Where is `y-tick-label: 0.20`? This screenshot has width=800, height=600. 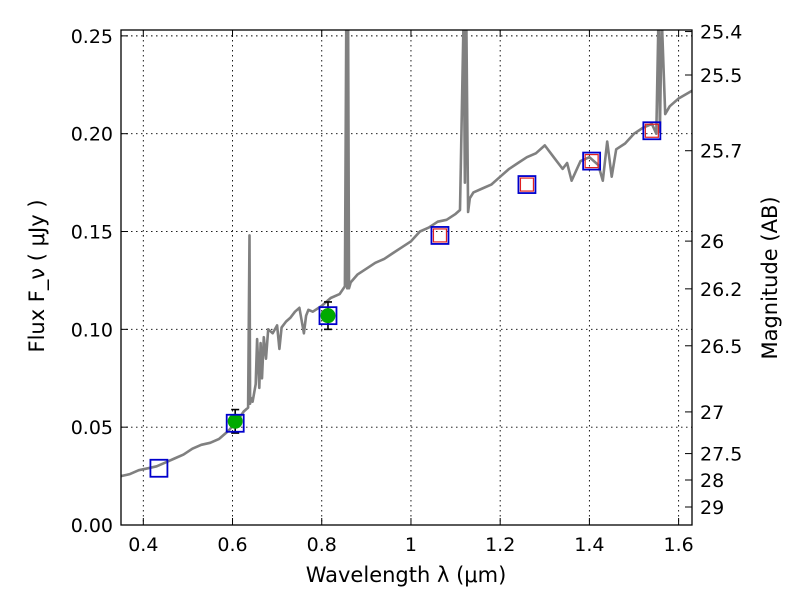
y-tick-label: 0.20 is located at coordinates (92, 135).